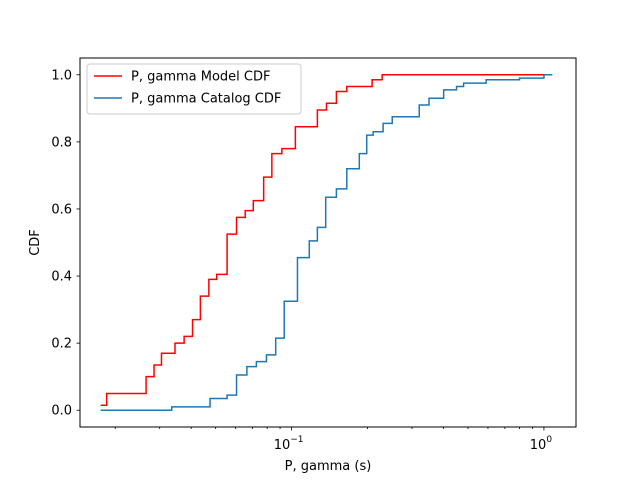 This screenshot has height=484, width=640. What do you see at coordinates (61, 411) in the screenshot?
I see `y-tick-label: 0.0` at bounding box center [61, 411].